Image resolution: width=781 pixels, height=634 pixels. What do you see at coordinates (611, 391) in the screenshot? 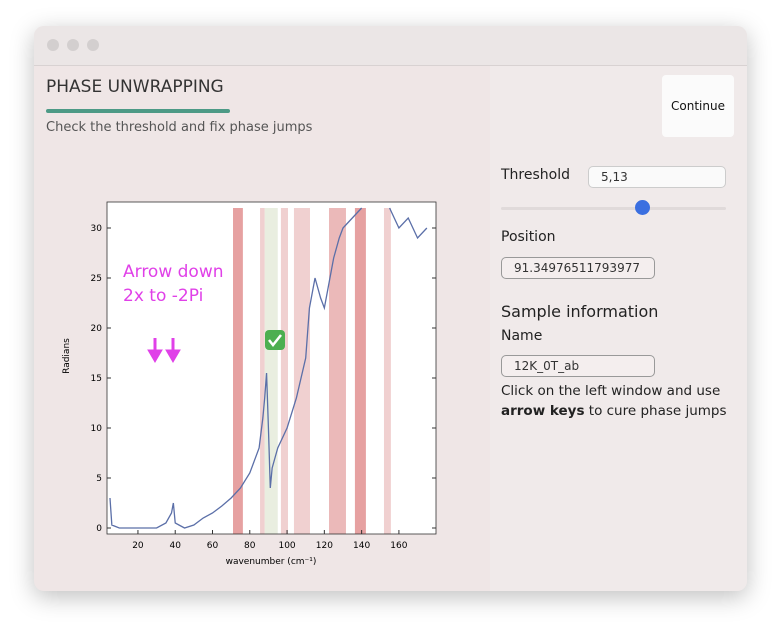
I see `help-text: Click on the left window and use` at bounding box center [611, 391].